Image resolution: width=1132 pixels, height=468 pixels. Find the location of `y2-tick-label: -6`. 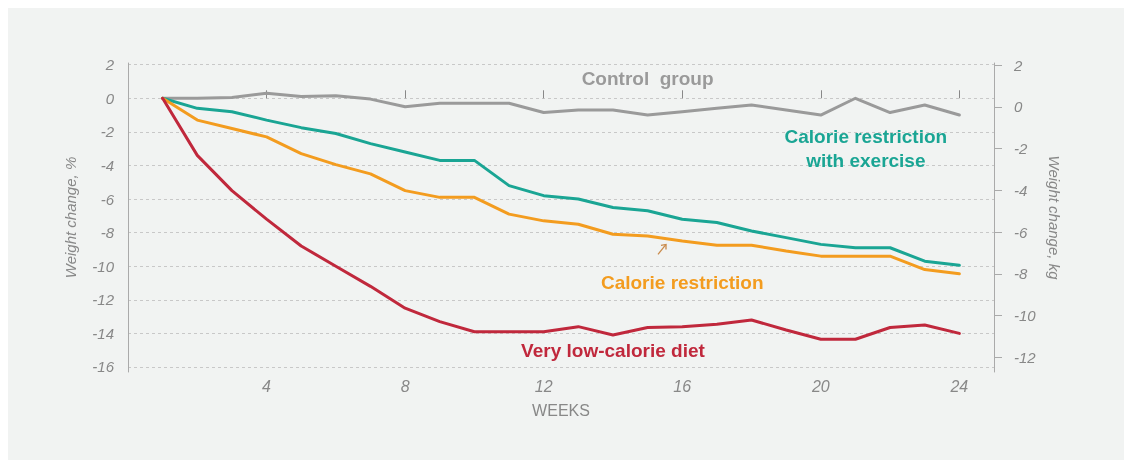

y2-tick-label: -6 is located at coordinates (1021, 232).